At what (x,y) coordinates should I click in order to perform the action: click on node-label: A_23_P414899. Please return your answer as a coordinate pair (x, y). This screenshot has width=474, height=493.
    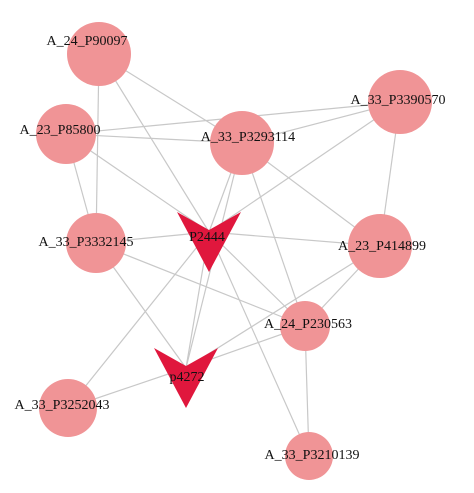
    Looking at the image, I should click on (382, 246).